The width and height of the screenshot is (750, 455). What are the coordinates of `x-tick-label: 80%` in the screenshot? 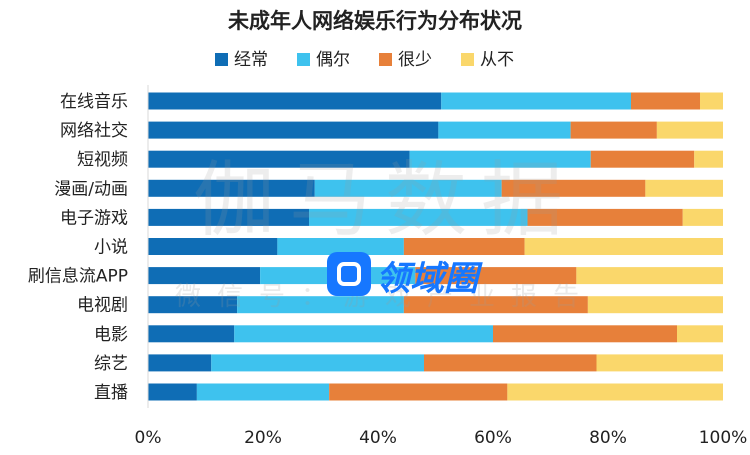 It's located at (608, 438).